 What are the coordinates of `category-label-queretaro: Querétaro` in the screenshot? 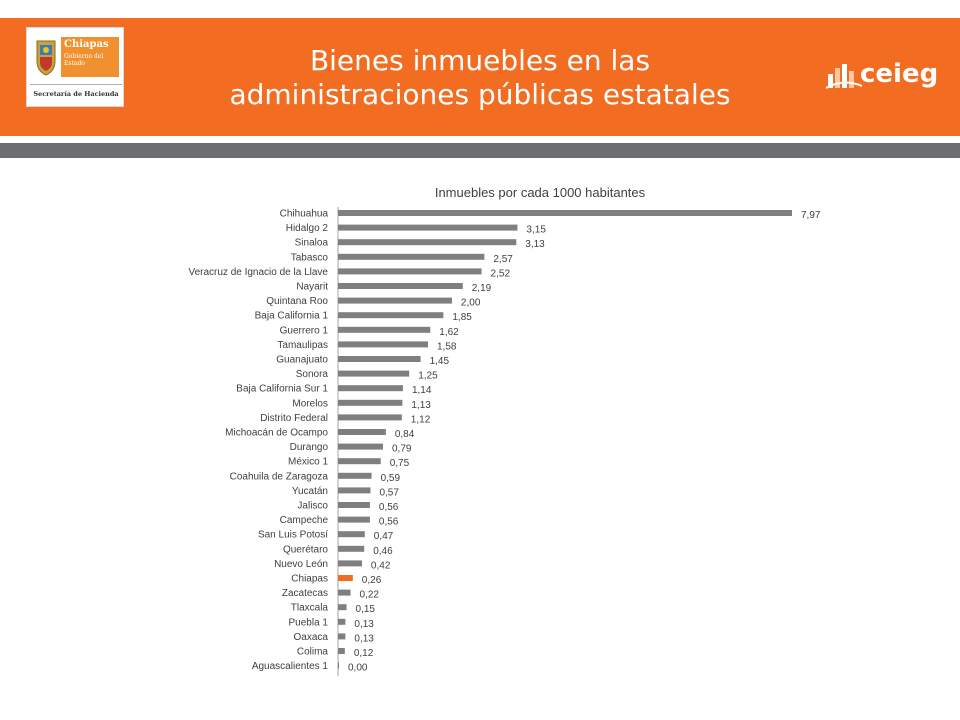 It's located at (305, 549).